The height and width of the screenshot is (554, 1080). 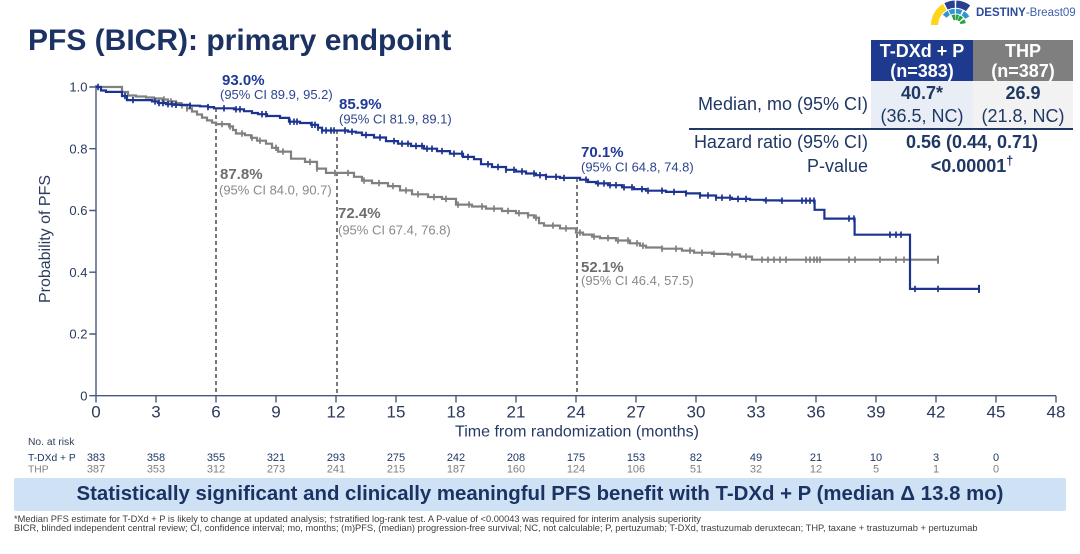 What do you see at coordinates (936, 412) in the screenshot?
I see `svg-text: 42` at bounding box center [936, 412].